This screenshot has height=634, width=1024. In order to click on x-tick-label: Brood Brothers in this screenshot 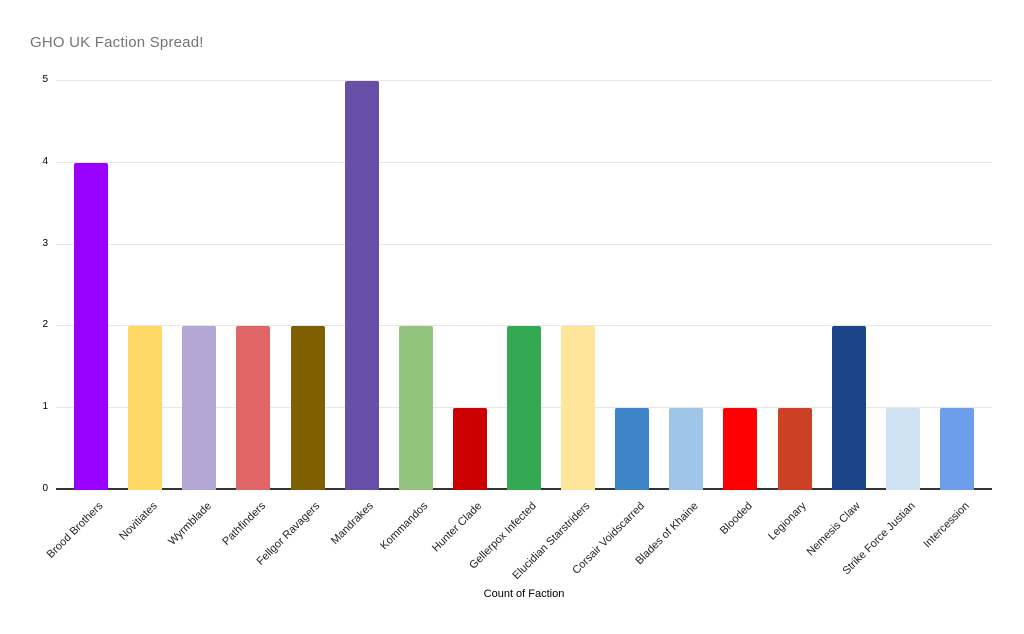, I will do `click(75, 530)`.